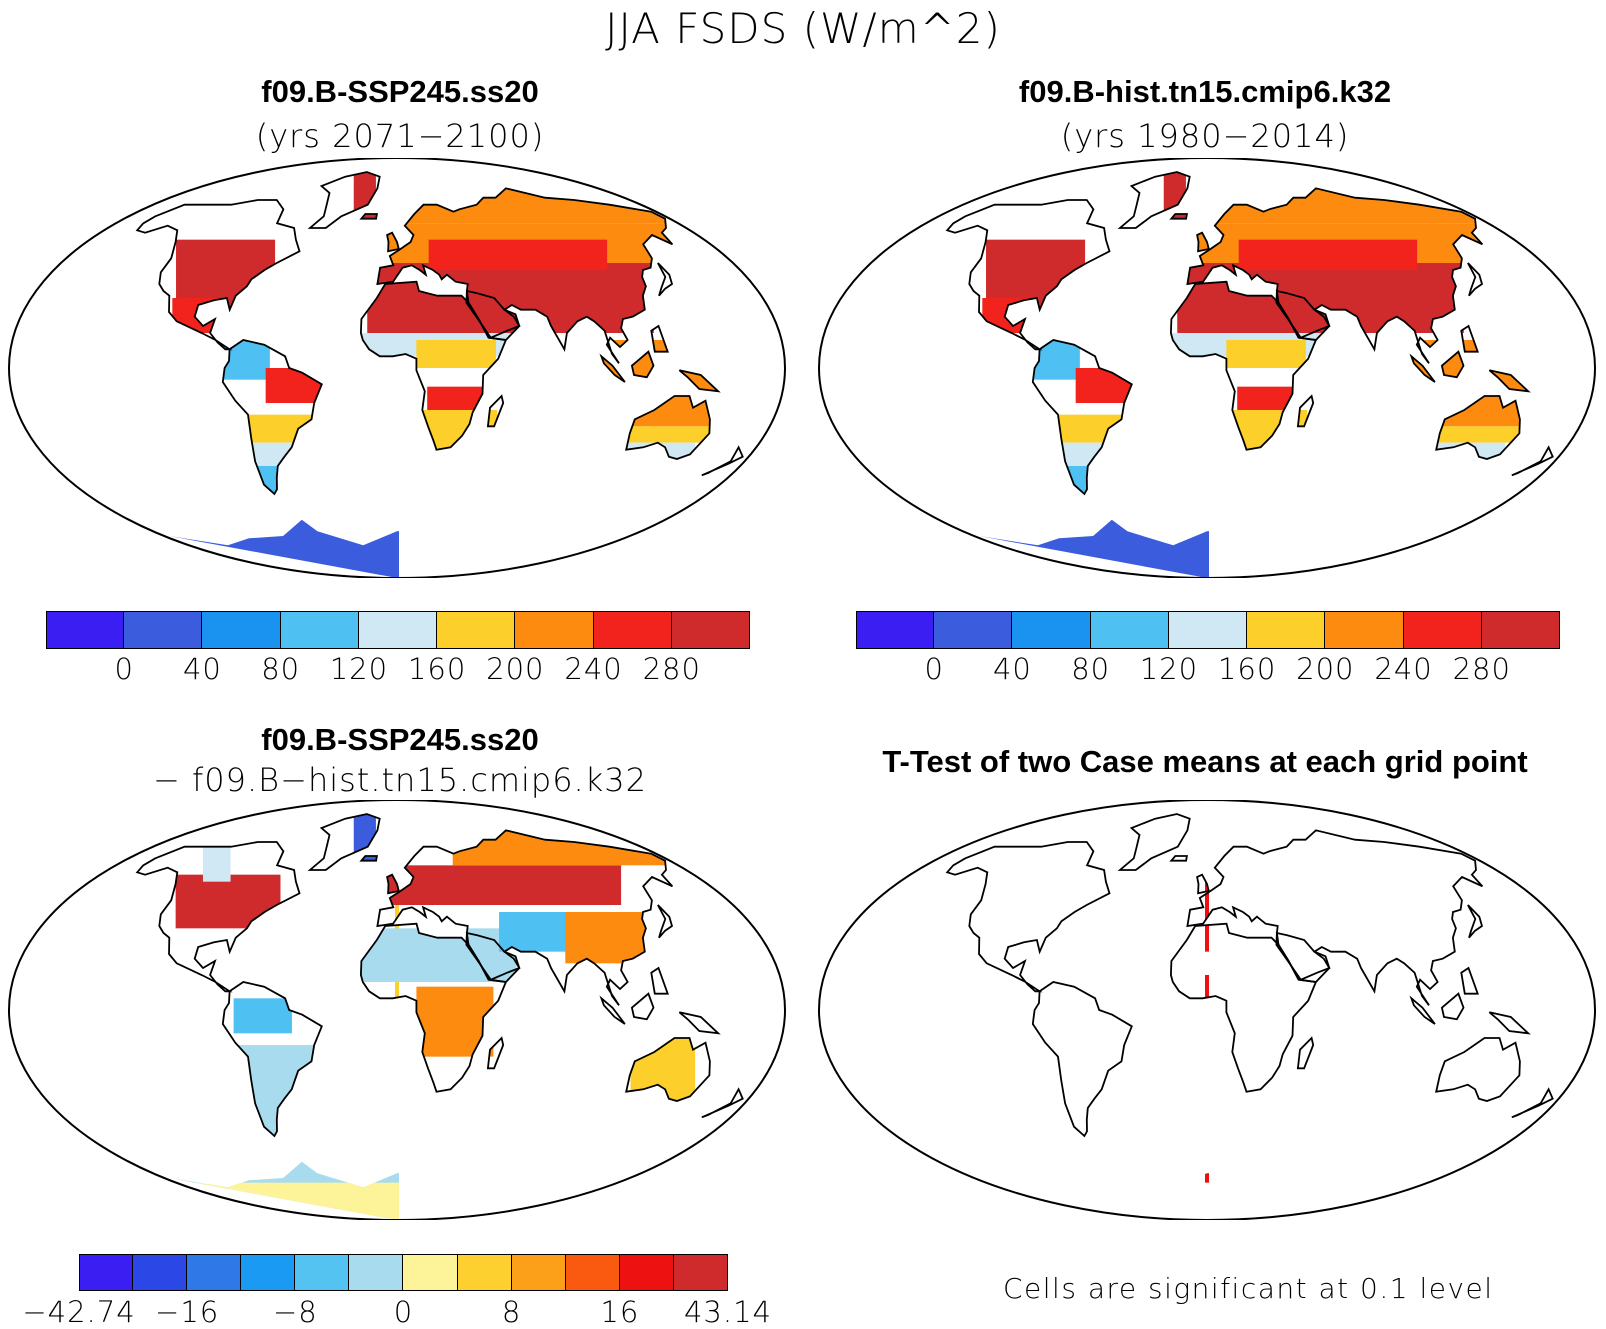 The height and width of the screenshot is (1329, 1606). I want to click on significance-note: Cells are significant at 0.1 level, so click(1248, 1288).